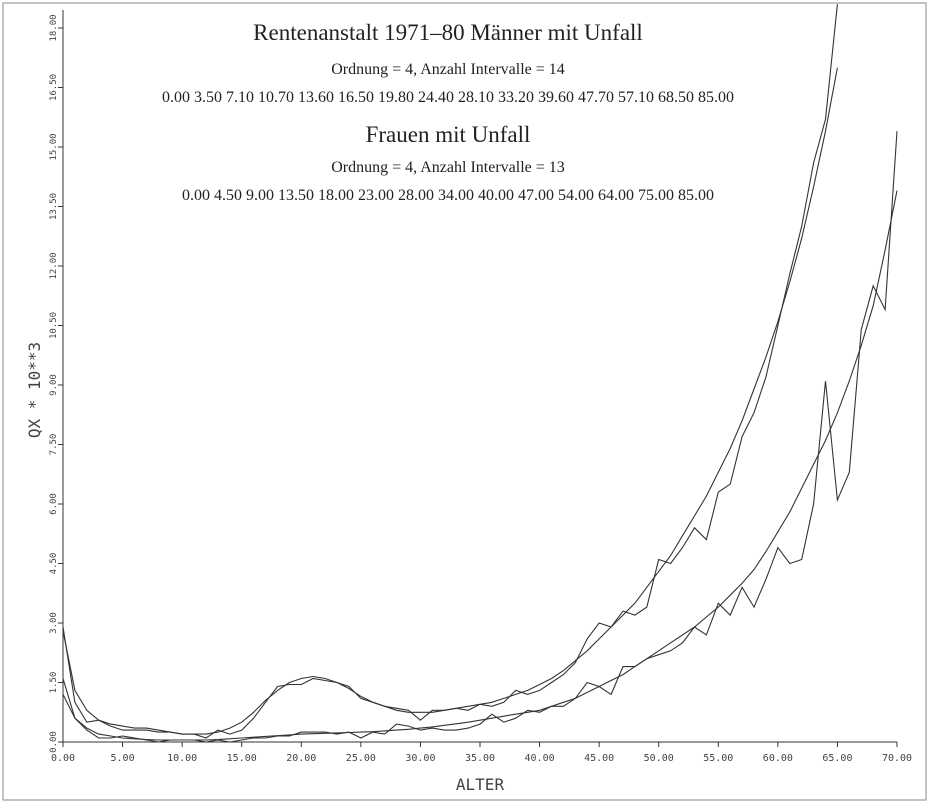 The height and width of the screenshot is (803, 929). What do you see at coordinates (54, 385) in the screenshot?
I see `y-tick-label: 9.00` at bounding box center [54, 385].